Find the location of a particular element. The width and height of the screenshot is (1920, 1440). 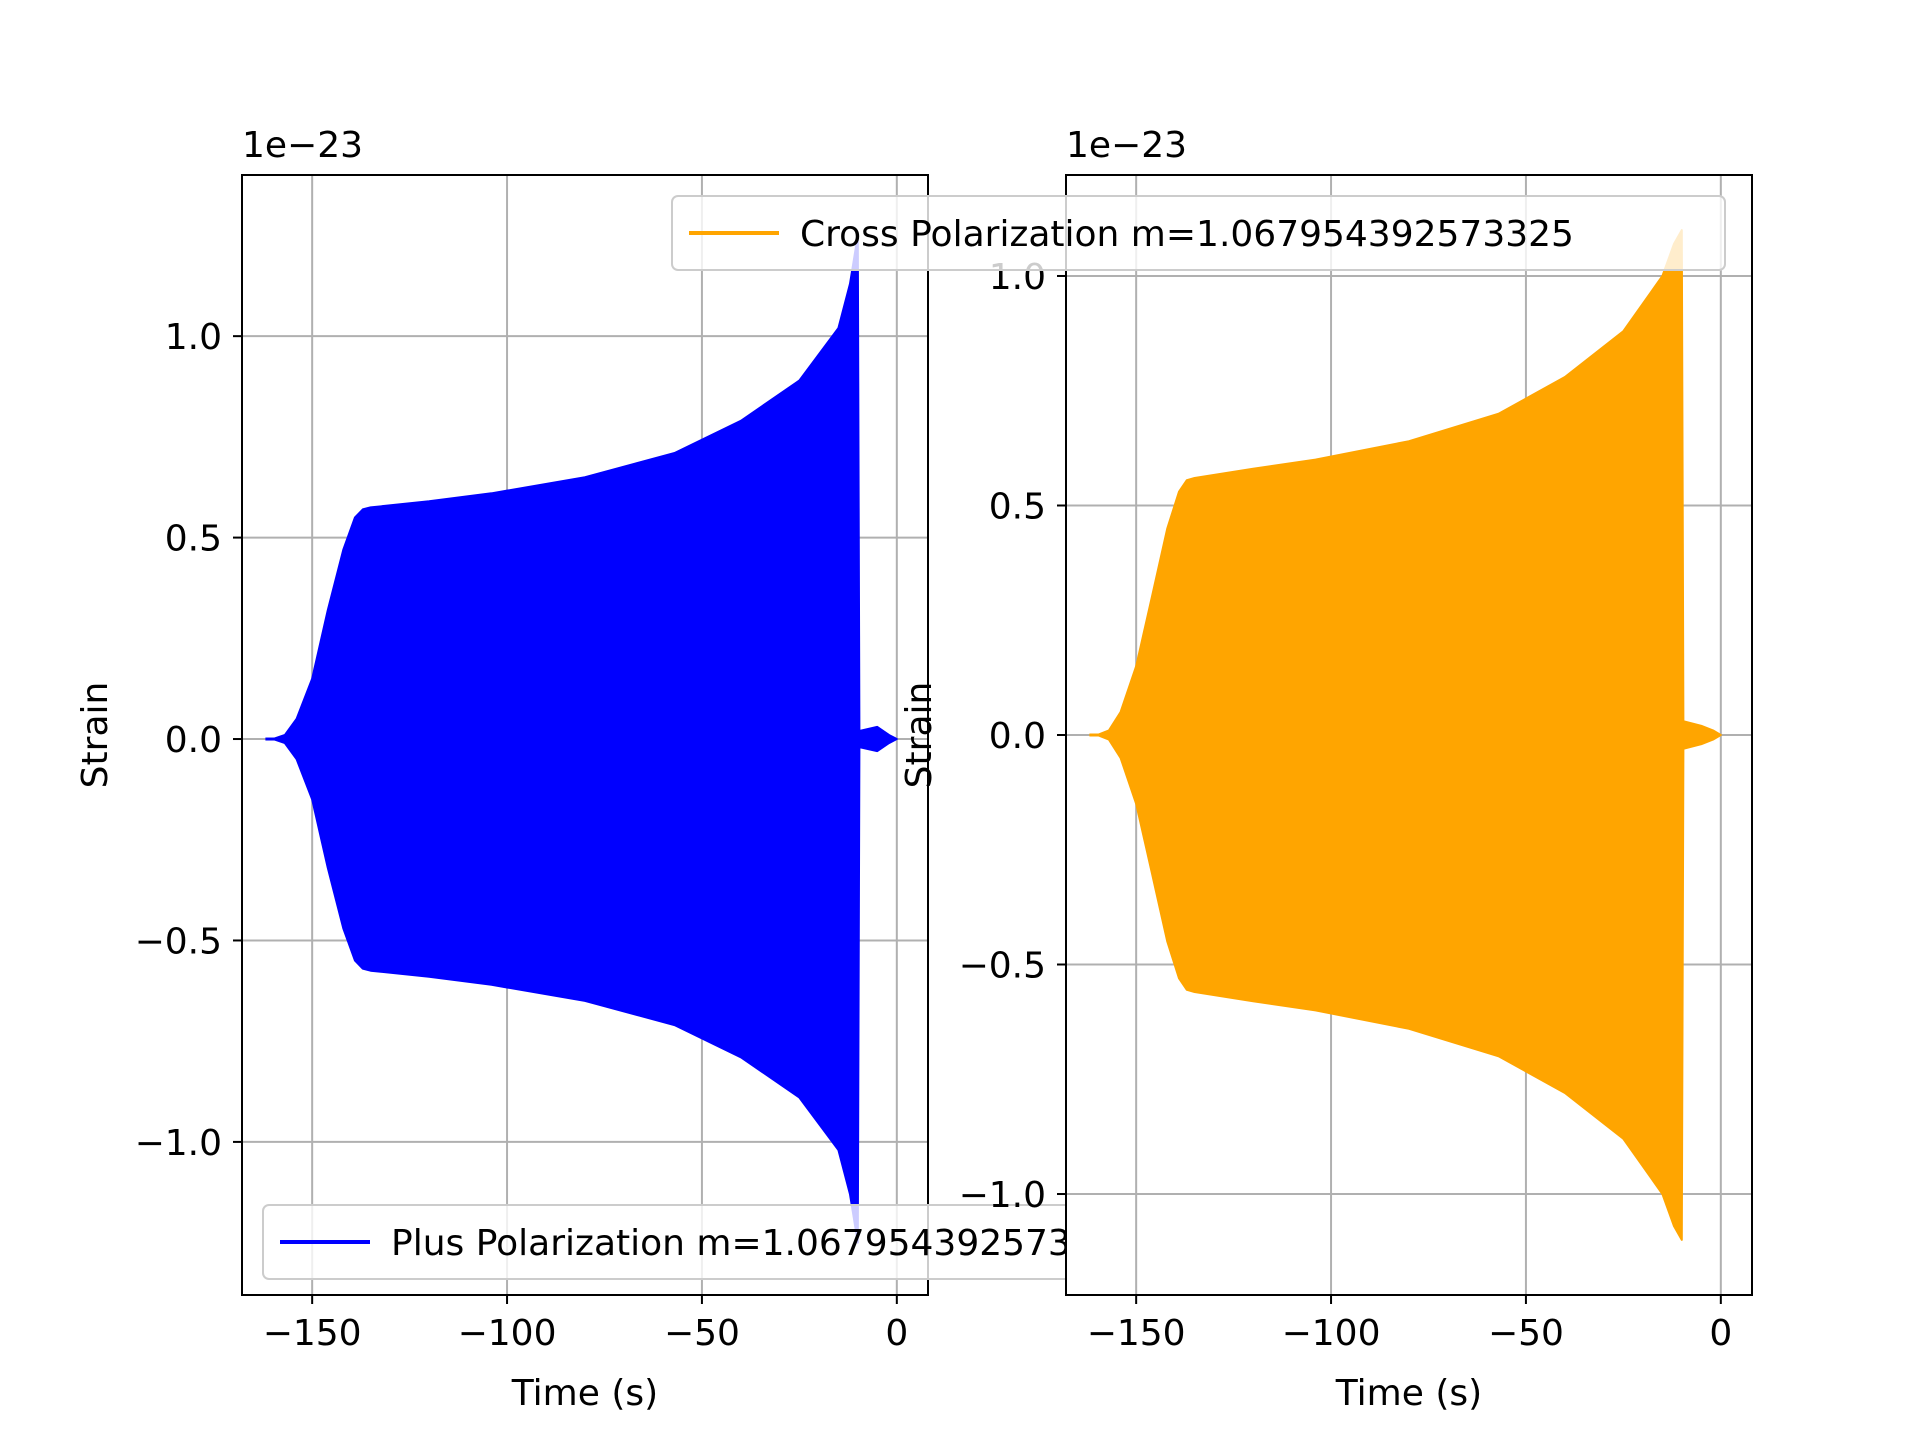

right-x-axis-label: Time (s) is located at coordinates (1408, 1393).